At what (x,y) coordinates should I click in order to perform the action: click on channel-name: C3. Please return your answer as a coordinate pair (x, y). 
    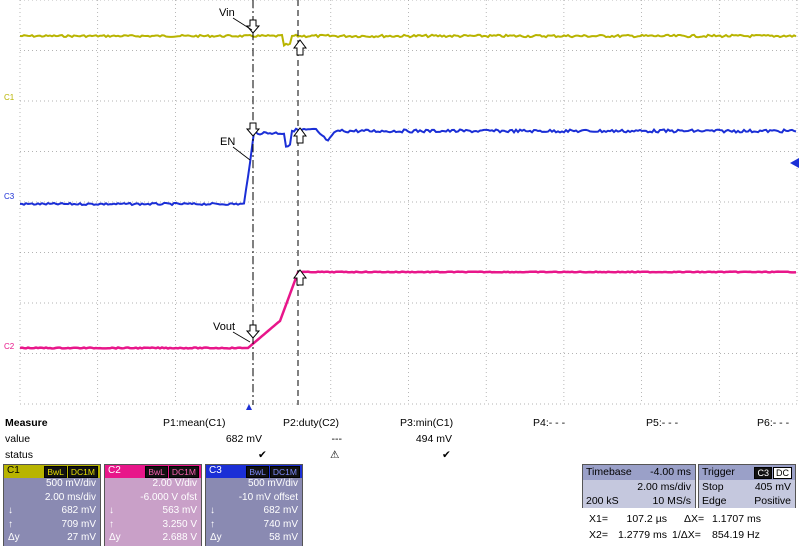
    Looking at the image, I should click on (215, 470).